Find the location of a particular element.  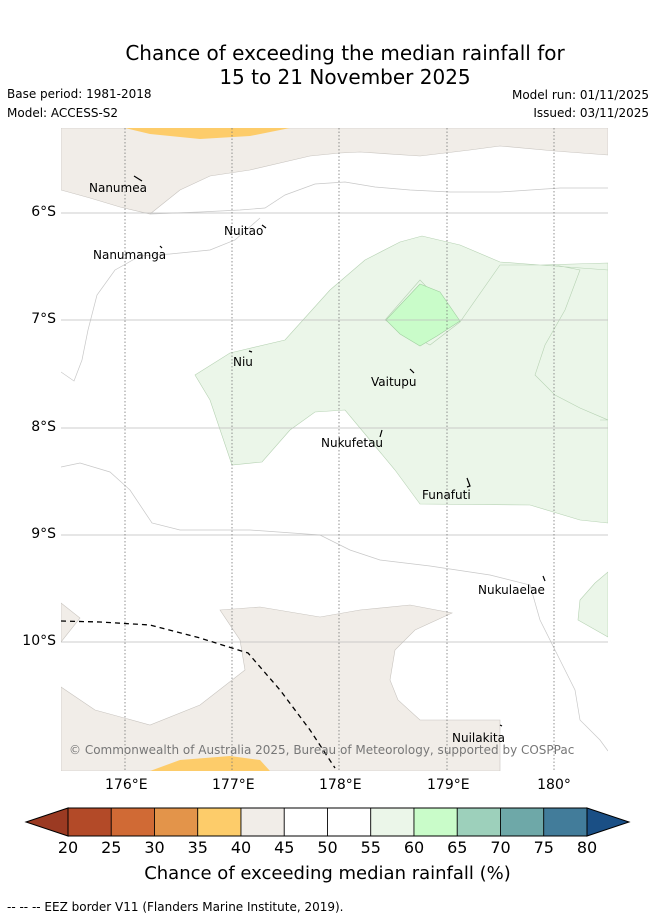

colorbar-tick-label: 80 is located at coordinates (587, 847).